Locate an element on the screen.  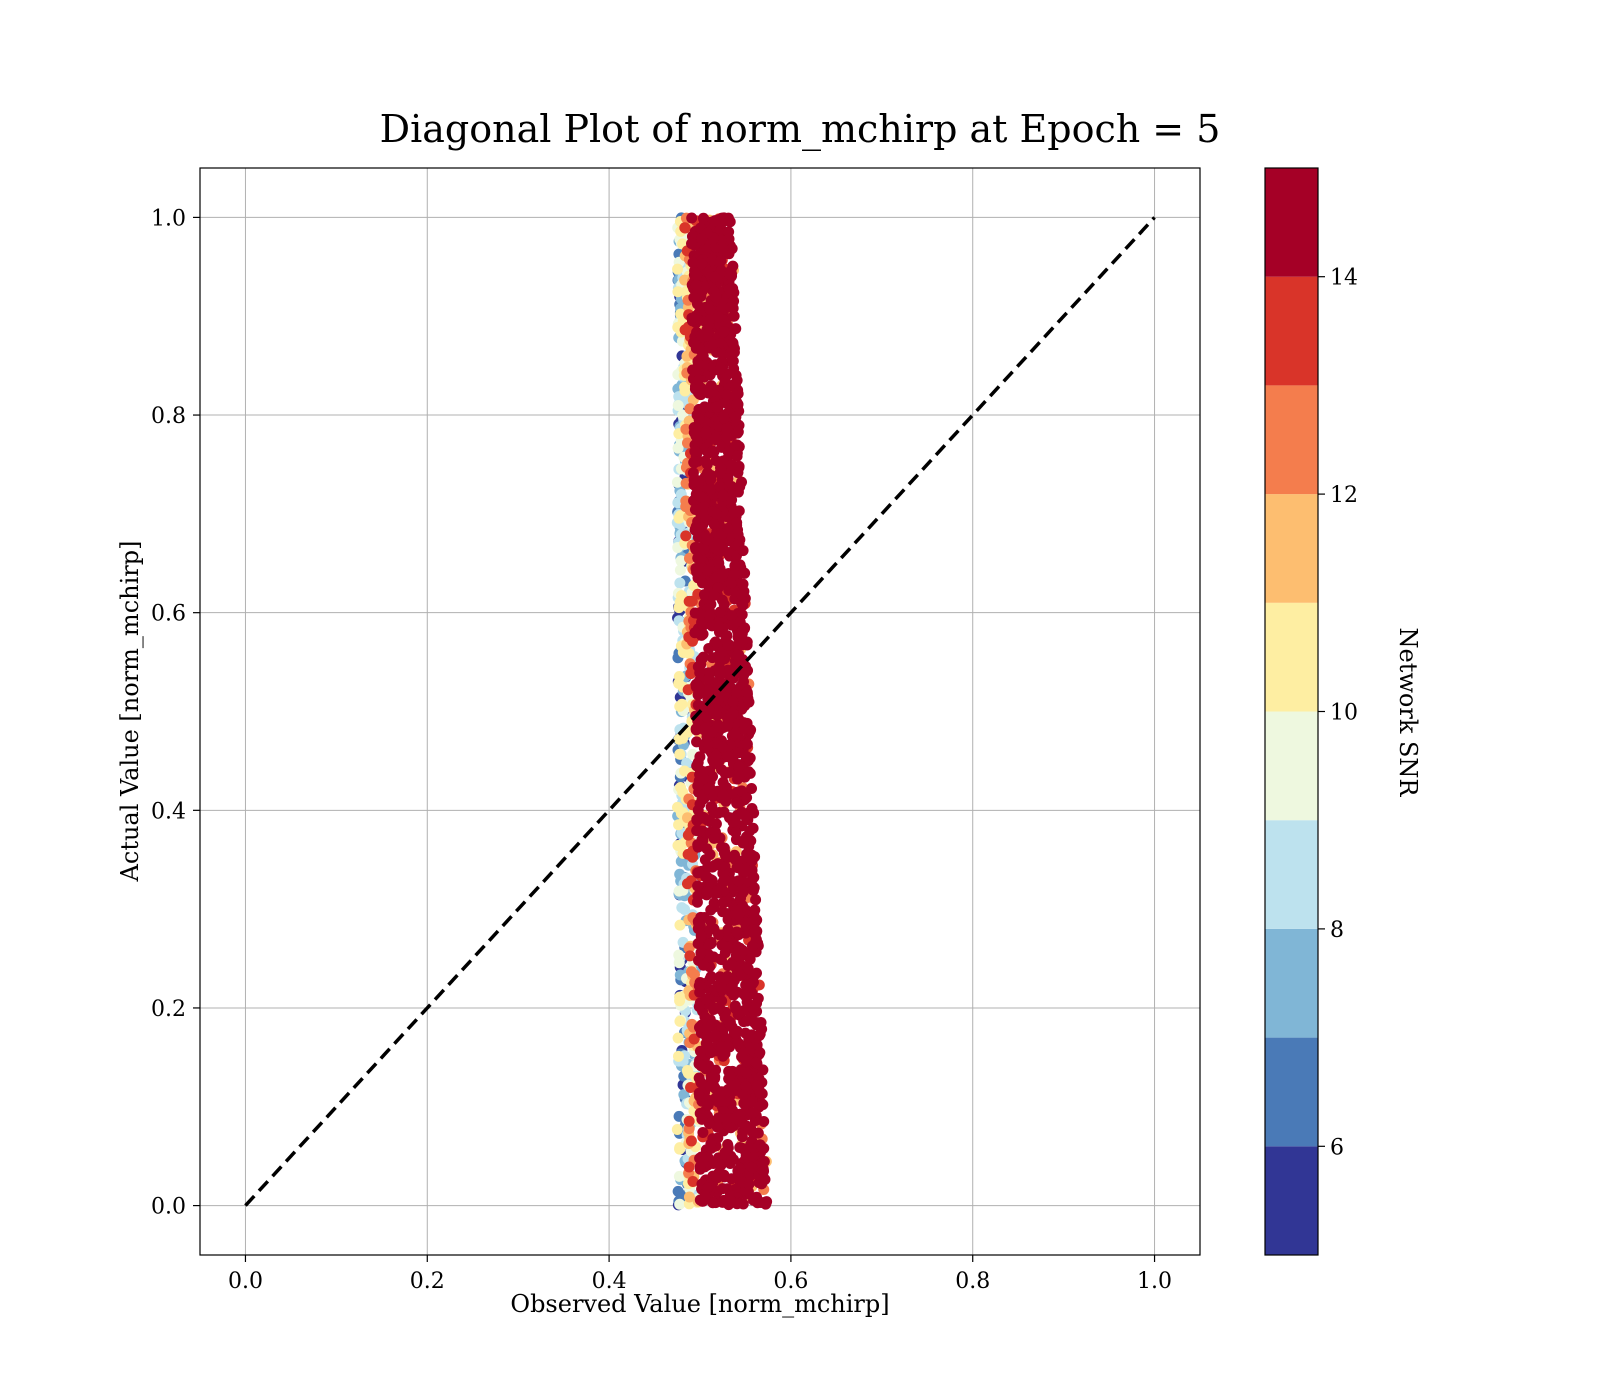
y-tick-label: 0.8 is located at coordinates (168, 416).